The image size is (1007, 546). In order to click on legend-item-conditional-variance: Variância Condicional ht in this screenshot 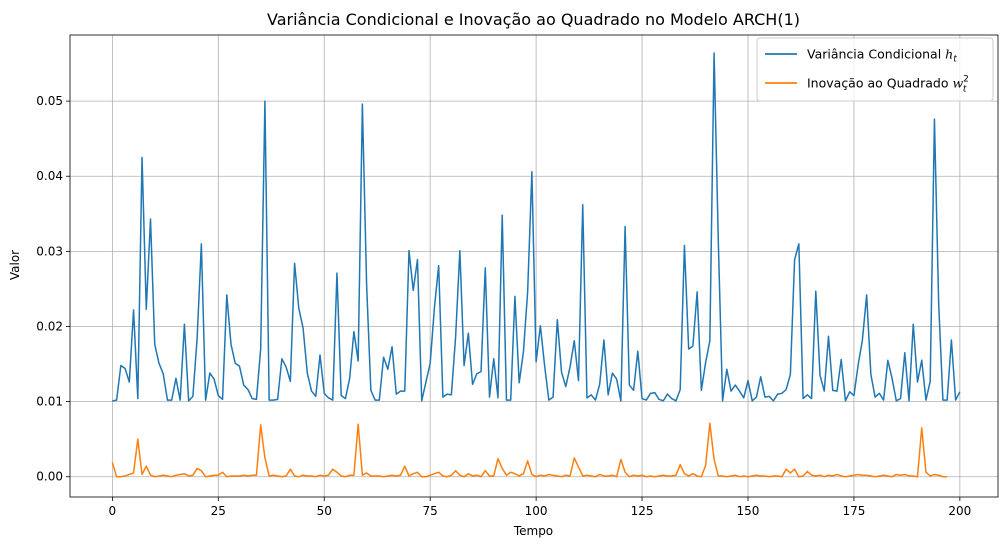, I will do `click(861, 56)`.